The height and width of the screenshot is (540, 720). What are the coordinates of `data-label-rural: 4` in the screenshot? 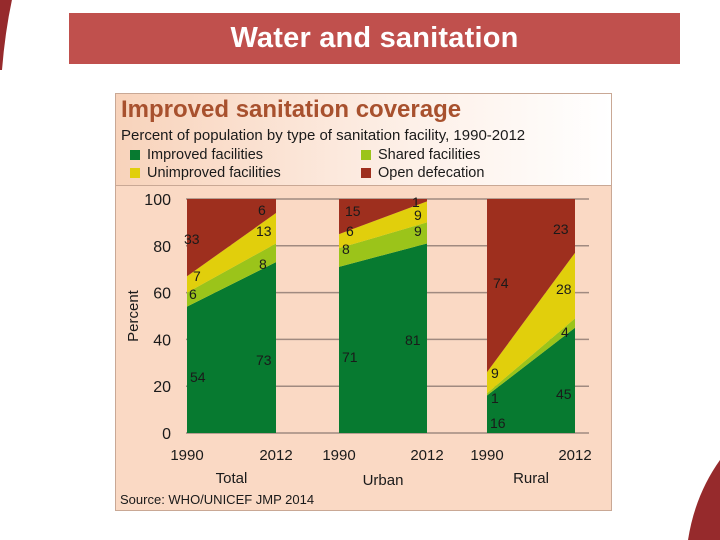 It's located at (565, 332).